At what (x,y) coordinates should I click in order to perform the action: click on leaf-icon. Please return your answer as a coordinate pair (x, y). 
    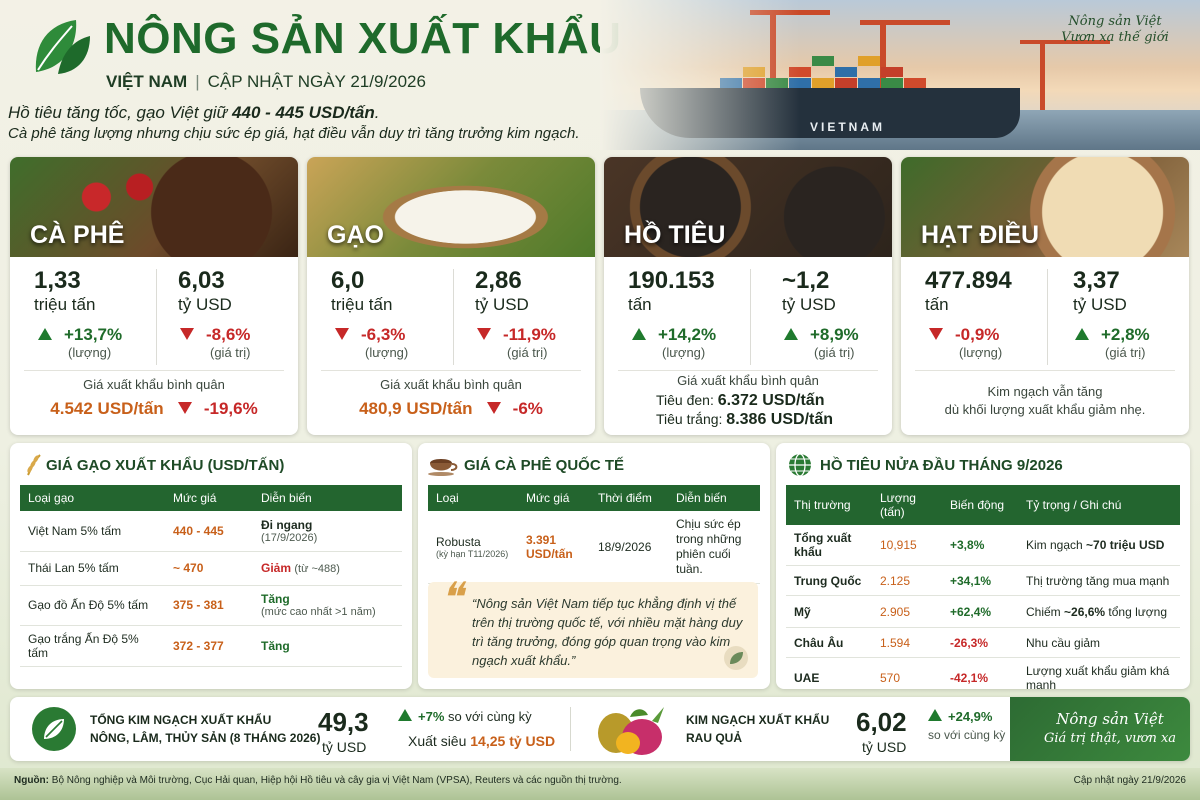
    Looking at the image, I should click on (736, 658).